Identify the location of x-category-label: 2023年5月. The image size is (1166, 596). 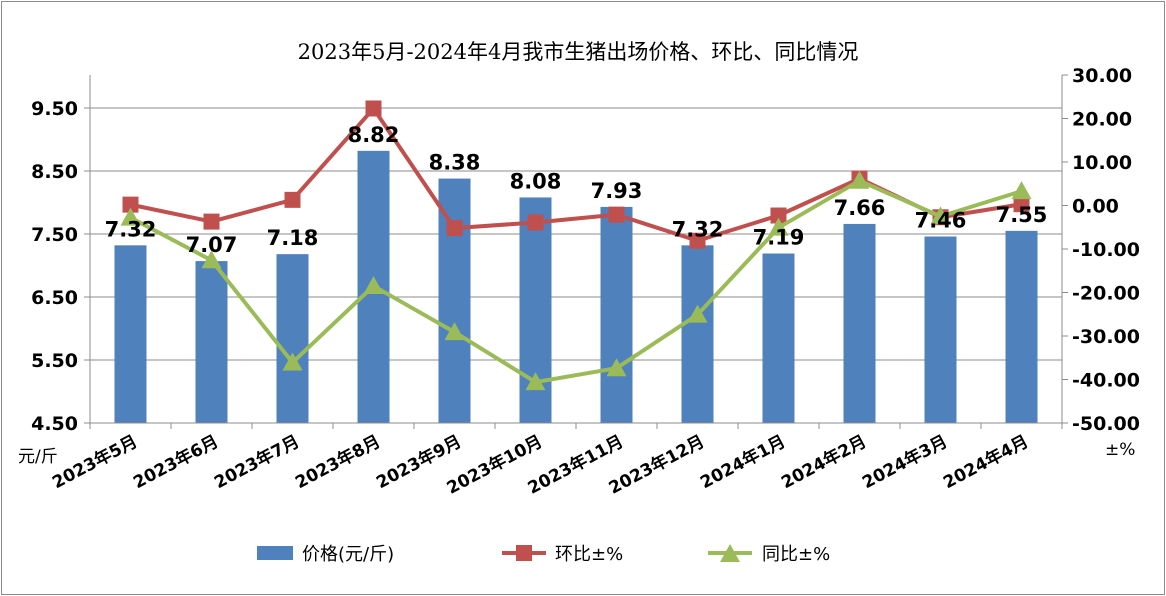
(95, 462).